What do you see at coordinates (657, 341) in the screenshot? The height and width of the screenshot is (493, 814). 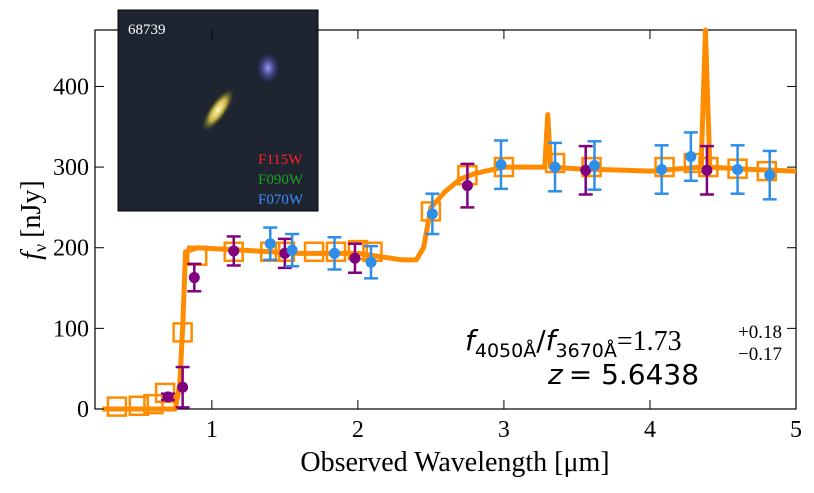 I see `ratio-value: 1.73` at bounding box center [657, 341].